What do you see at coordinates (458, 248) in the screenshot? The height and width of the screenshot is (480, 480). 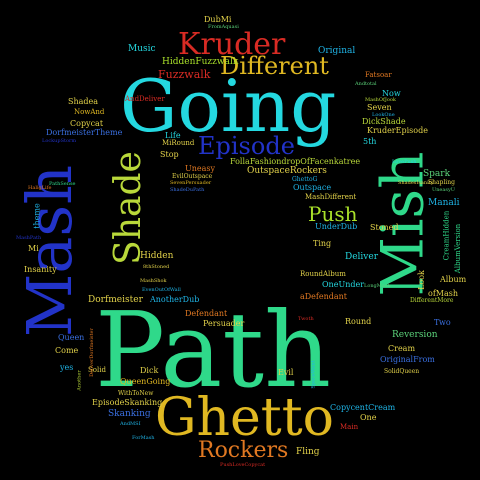 I see `word-albumversion: AlbumVersion` at bounding box center [458, 248].